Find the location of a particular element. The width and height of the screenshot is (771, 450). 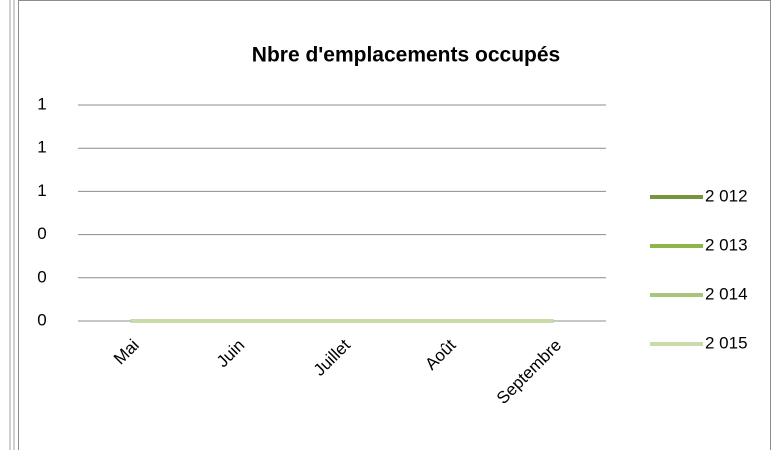

legend-label: 2 015 is located at coordinates (726, 342).